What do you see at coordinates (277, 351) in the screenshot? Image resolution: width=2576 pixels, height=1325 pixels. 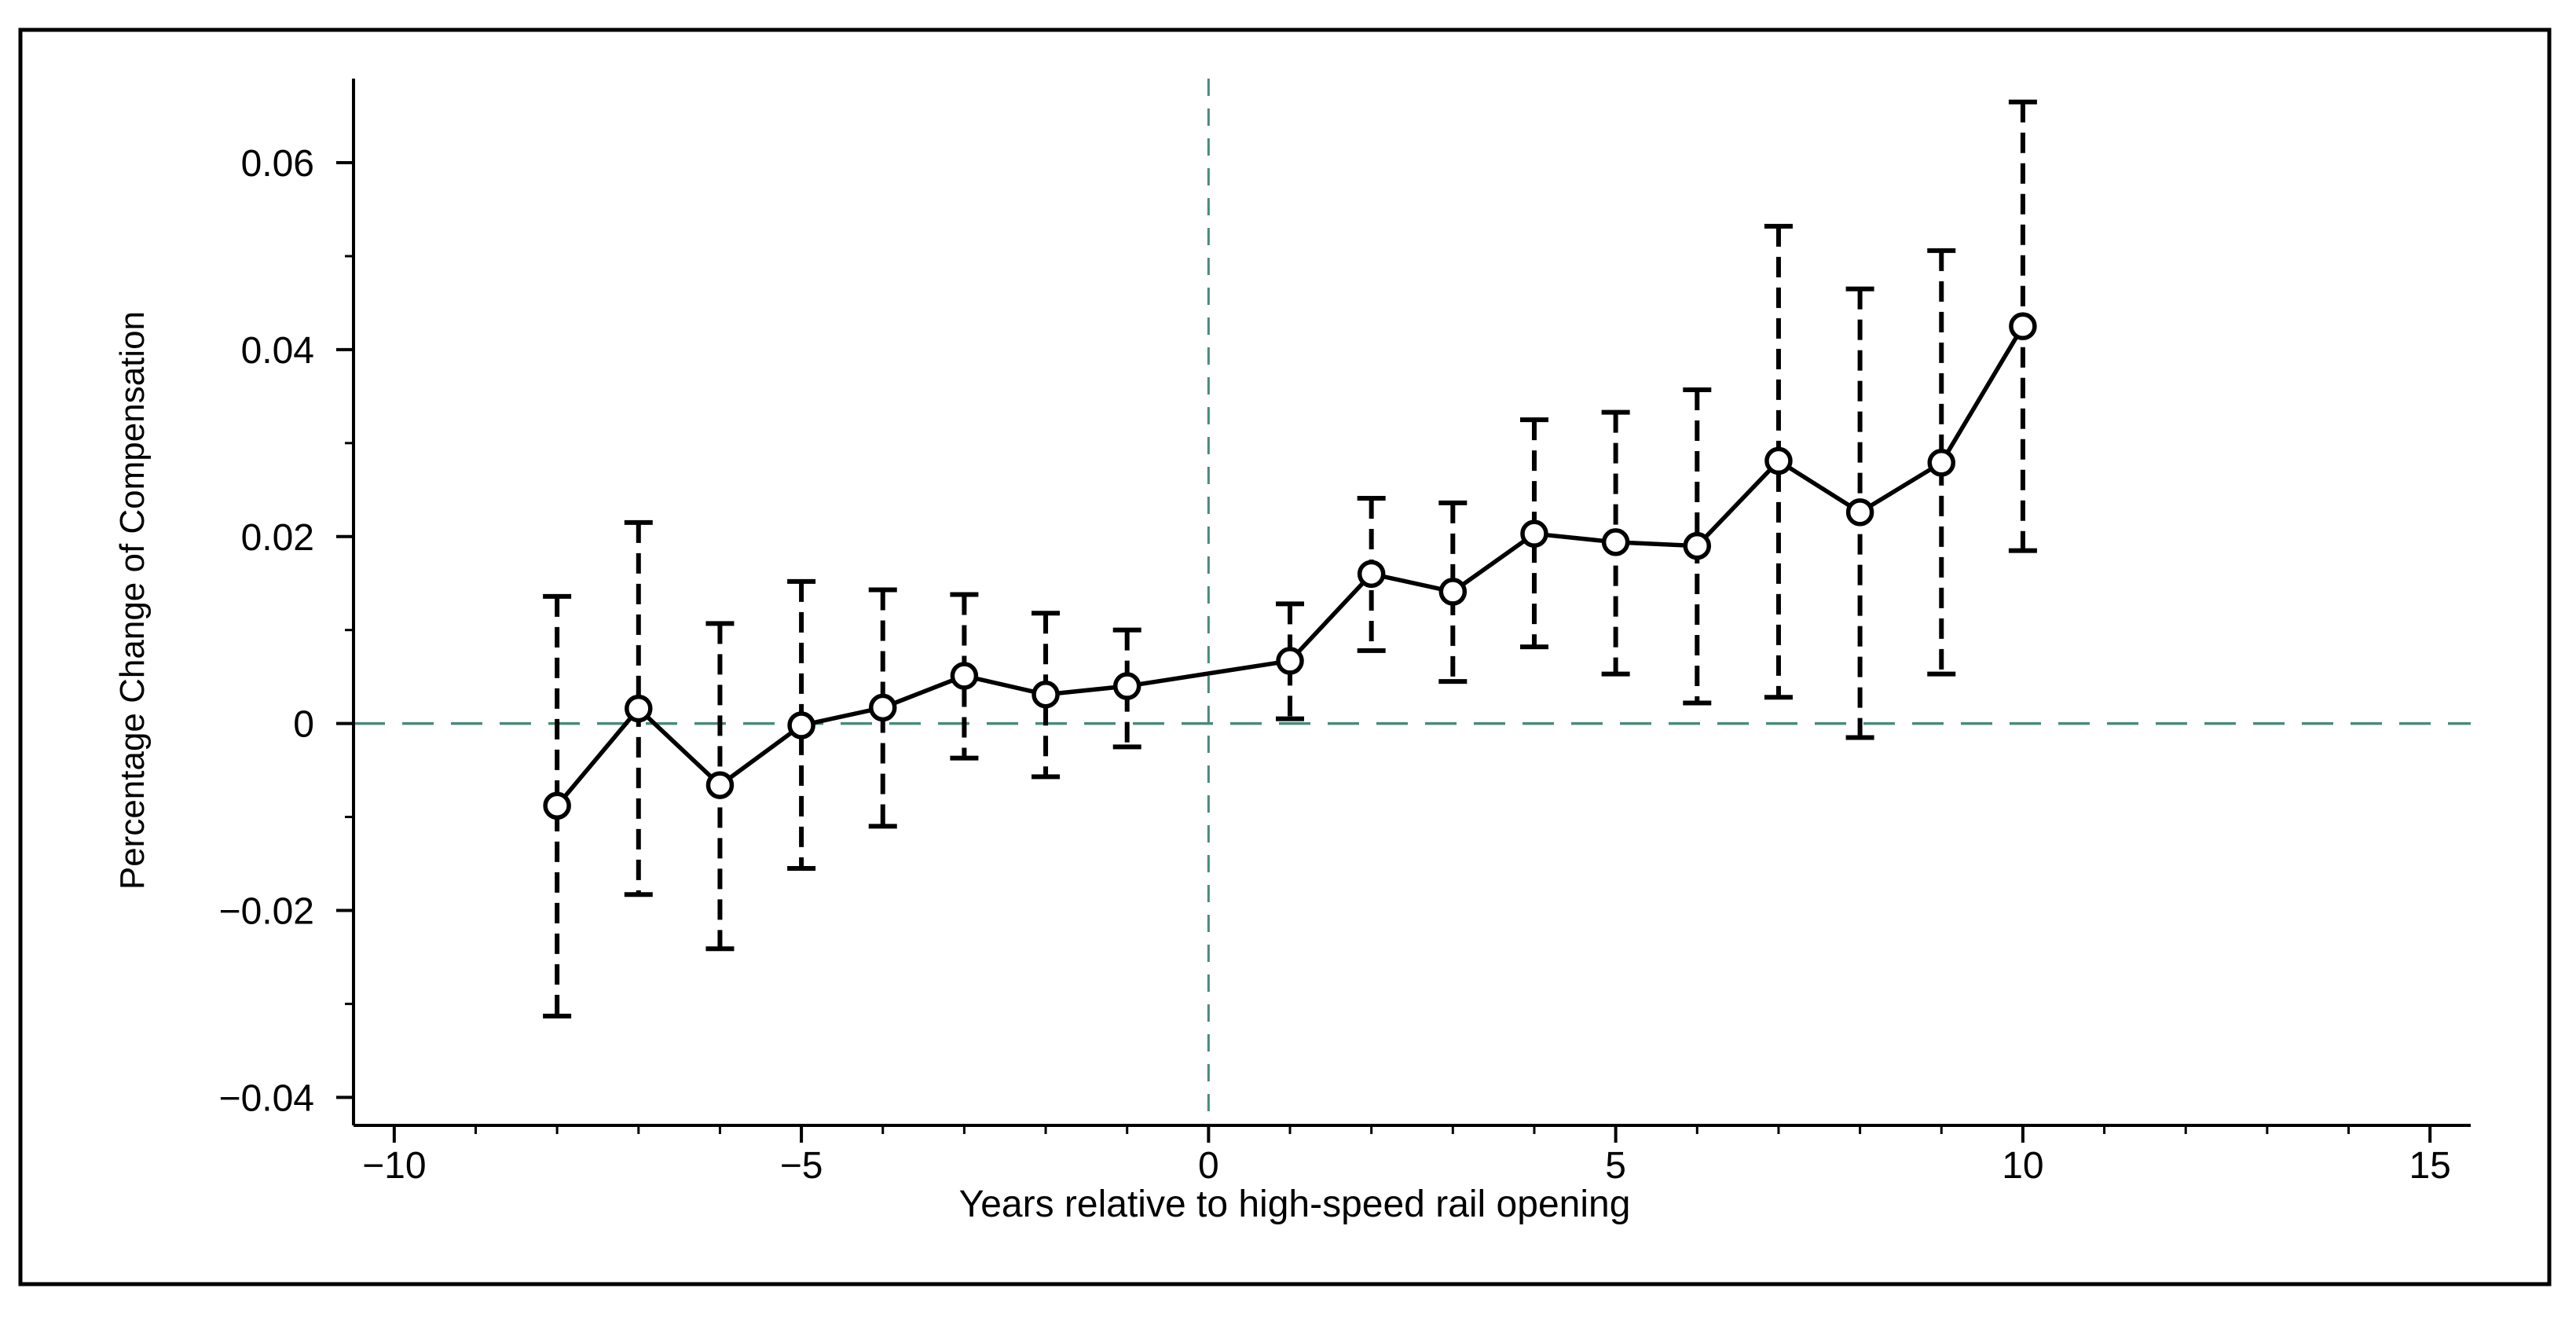 I see `y-tick-label: 0.04` at bounding box center [277, 351].